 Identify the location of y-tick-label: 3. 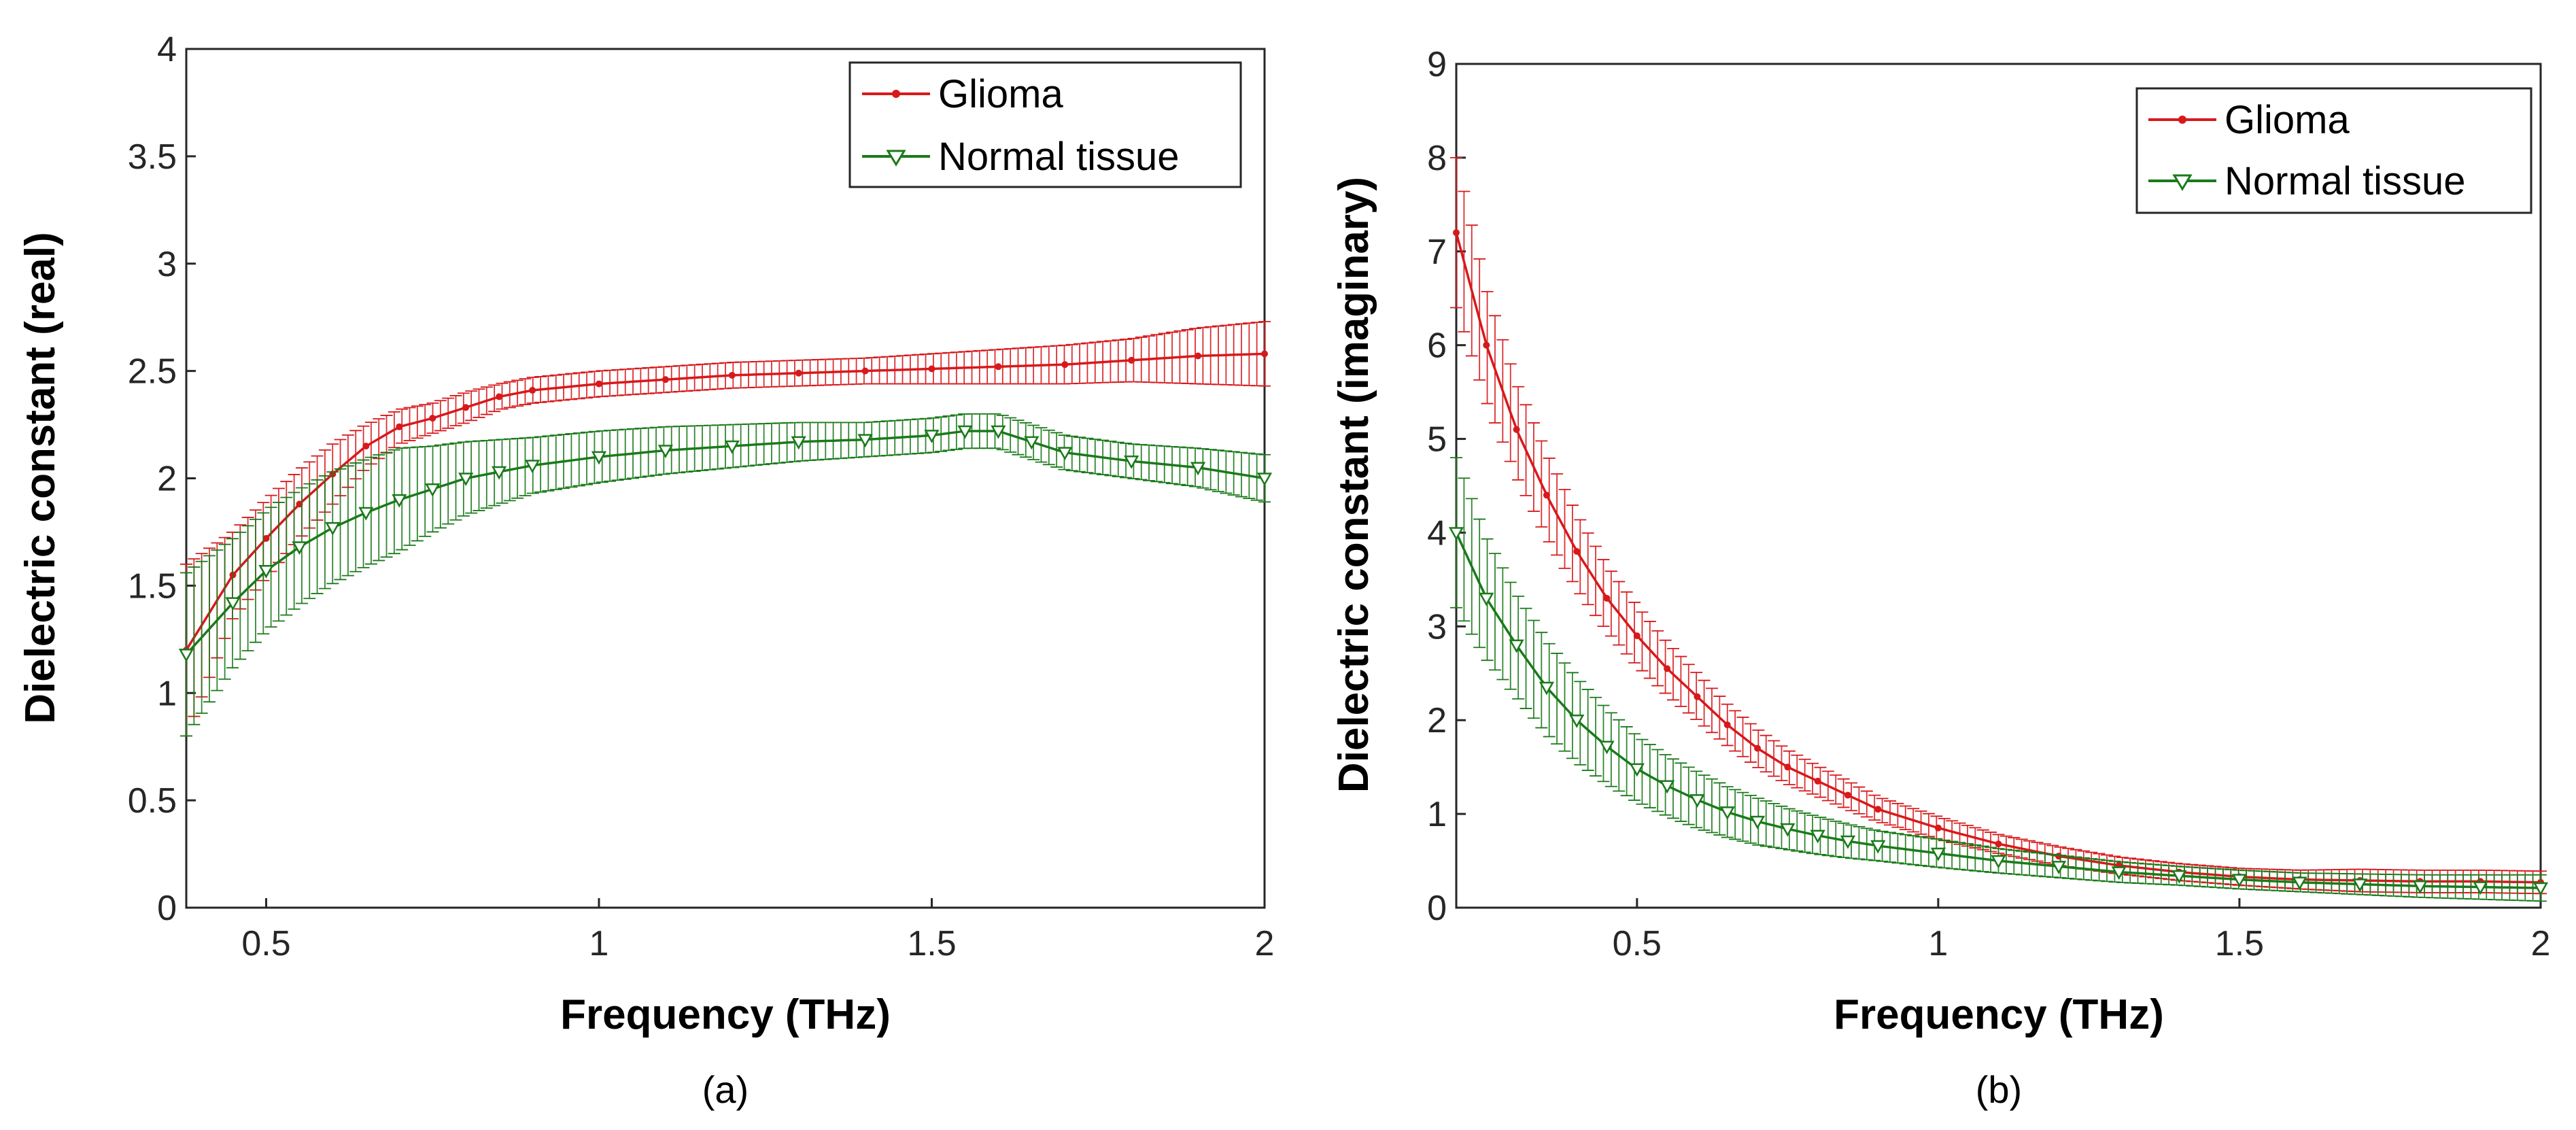
(167, 264).